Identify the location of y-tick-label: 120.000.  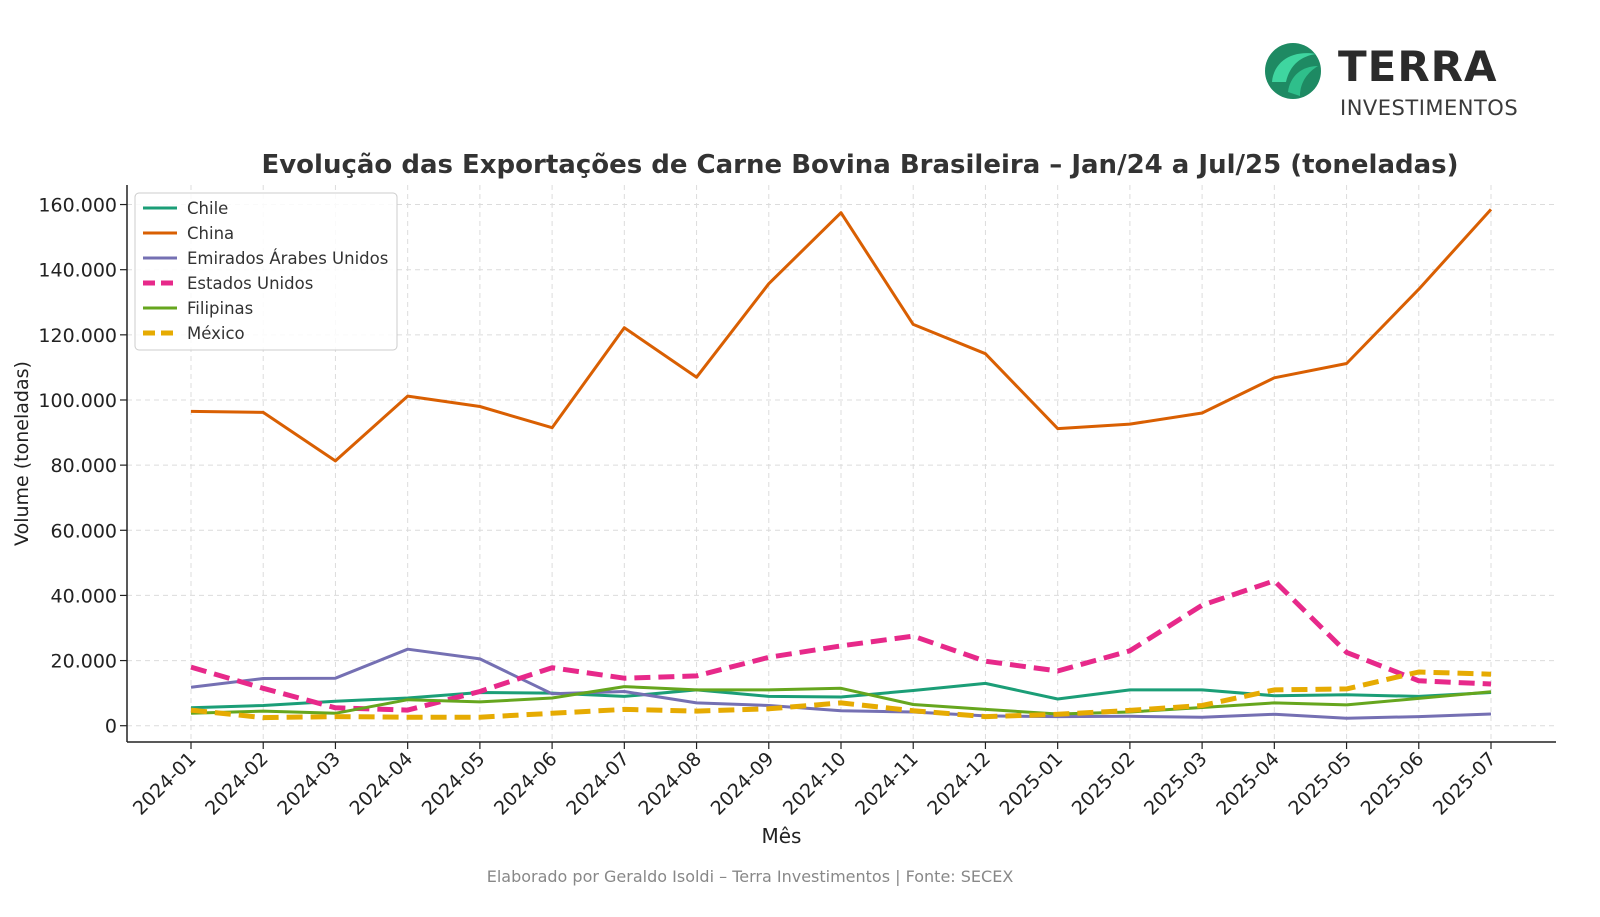
(77, 336).